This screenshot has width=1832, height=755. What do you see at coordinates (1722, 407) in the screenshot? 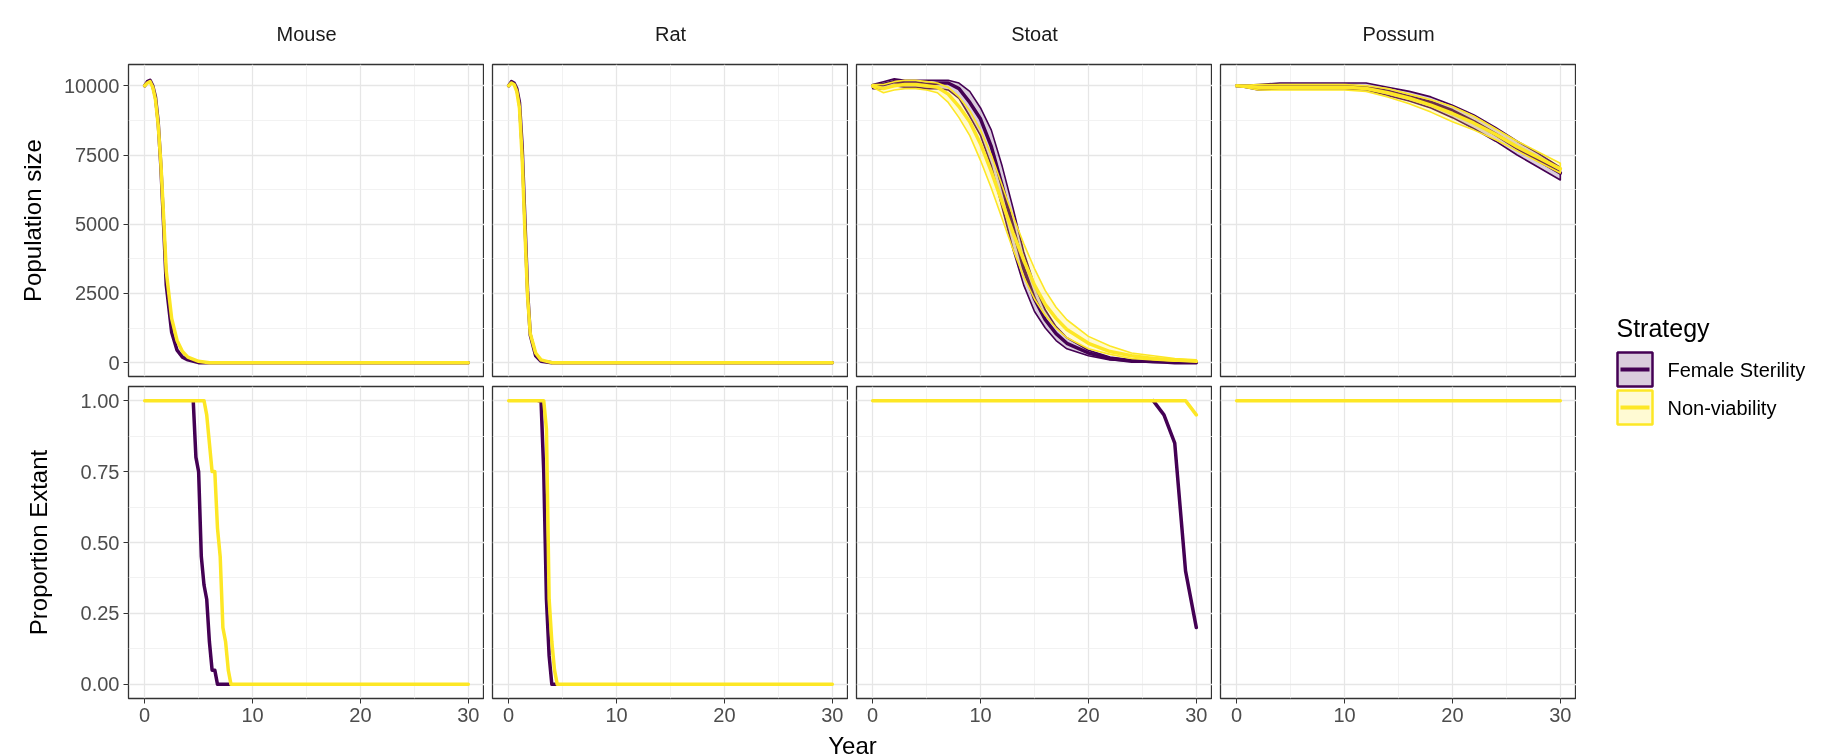
I see `legend-label: Non-viability` at bounding box center [1722, 407].